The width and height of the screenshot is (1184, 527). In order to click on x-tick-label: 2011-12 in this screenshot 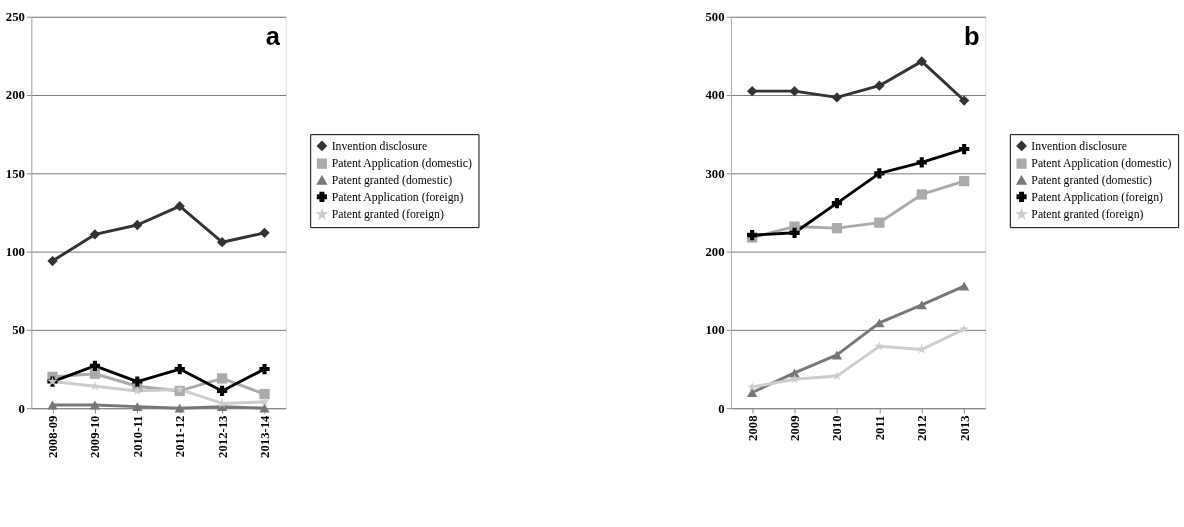, I will do `click(180, 436)`.